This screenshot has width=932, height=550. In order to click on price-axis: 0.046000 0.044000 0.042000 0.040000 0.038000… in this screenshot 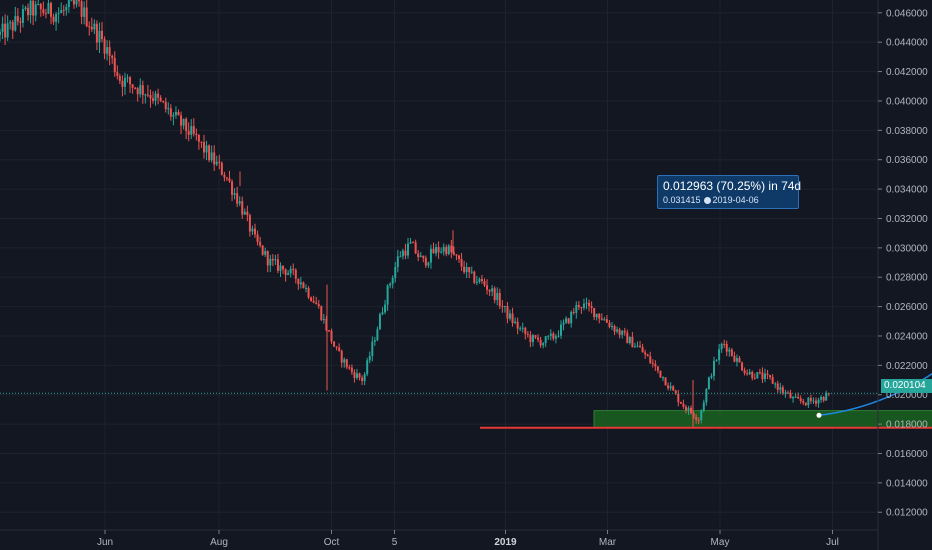, I will do `click(902, 275)`.